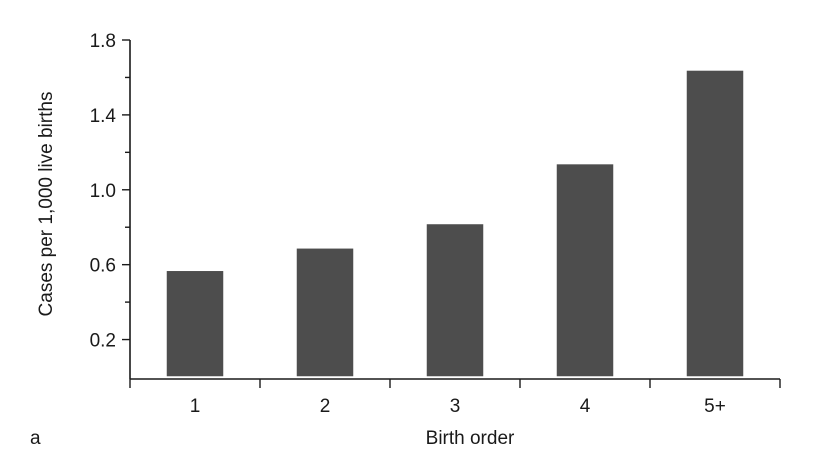 The height and width of the screenshot is (469, 829). What do you see at coordinates (585, 406) in the screenshot?
I see `x-tick-label: 4` at bounding box center [585, 406].